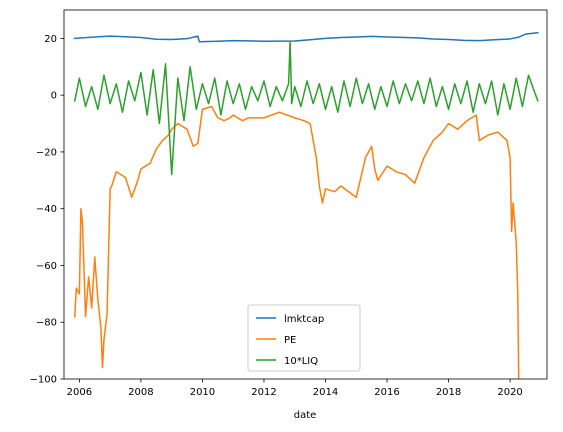 This screenshot has height=432, width=563. What do you see at coordinates (305, 415) in the screenshot?
I see `x-axis-title: date` at bounding box center [305, 415].